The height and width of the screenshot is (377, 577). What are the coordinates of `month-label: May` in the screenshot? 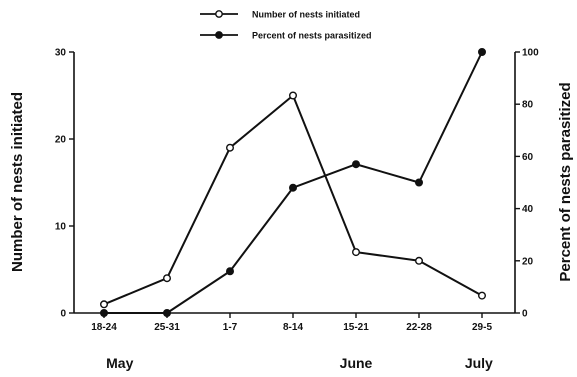 It's located at (119, 363).